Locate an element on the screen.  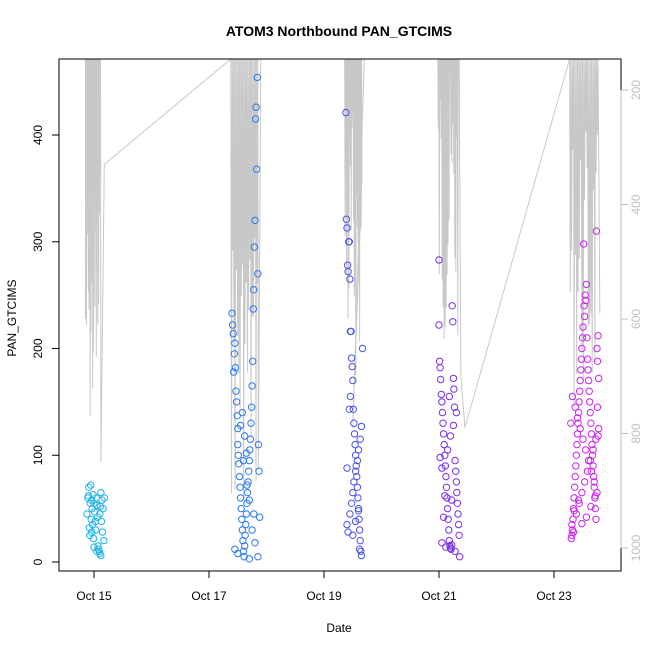
chart-title: ATOM3 Northbound PAN_GTCIMS is located at coordinates (339, 31).